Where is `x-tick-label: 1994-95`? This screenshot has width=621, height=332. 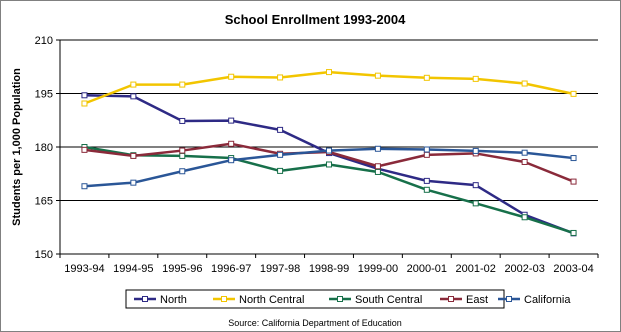
x-tick-label: 1994-95 is located at coordinates (133, 269).